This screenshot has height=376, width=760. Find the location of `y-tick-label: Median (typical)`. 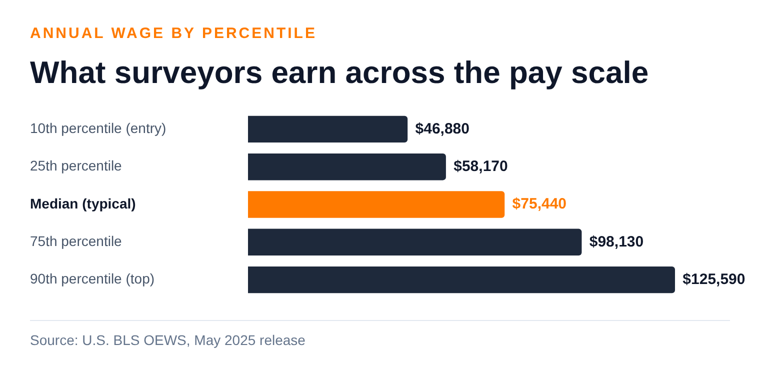

y-tick-label: Median (typical) is located at coordinates (83, 203).